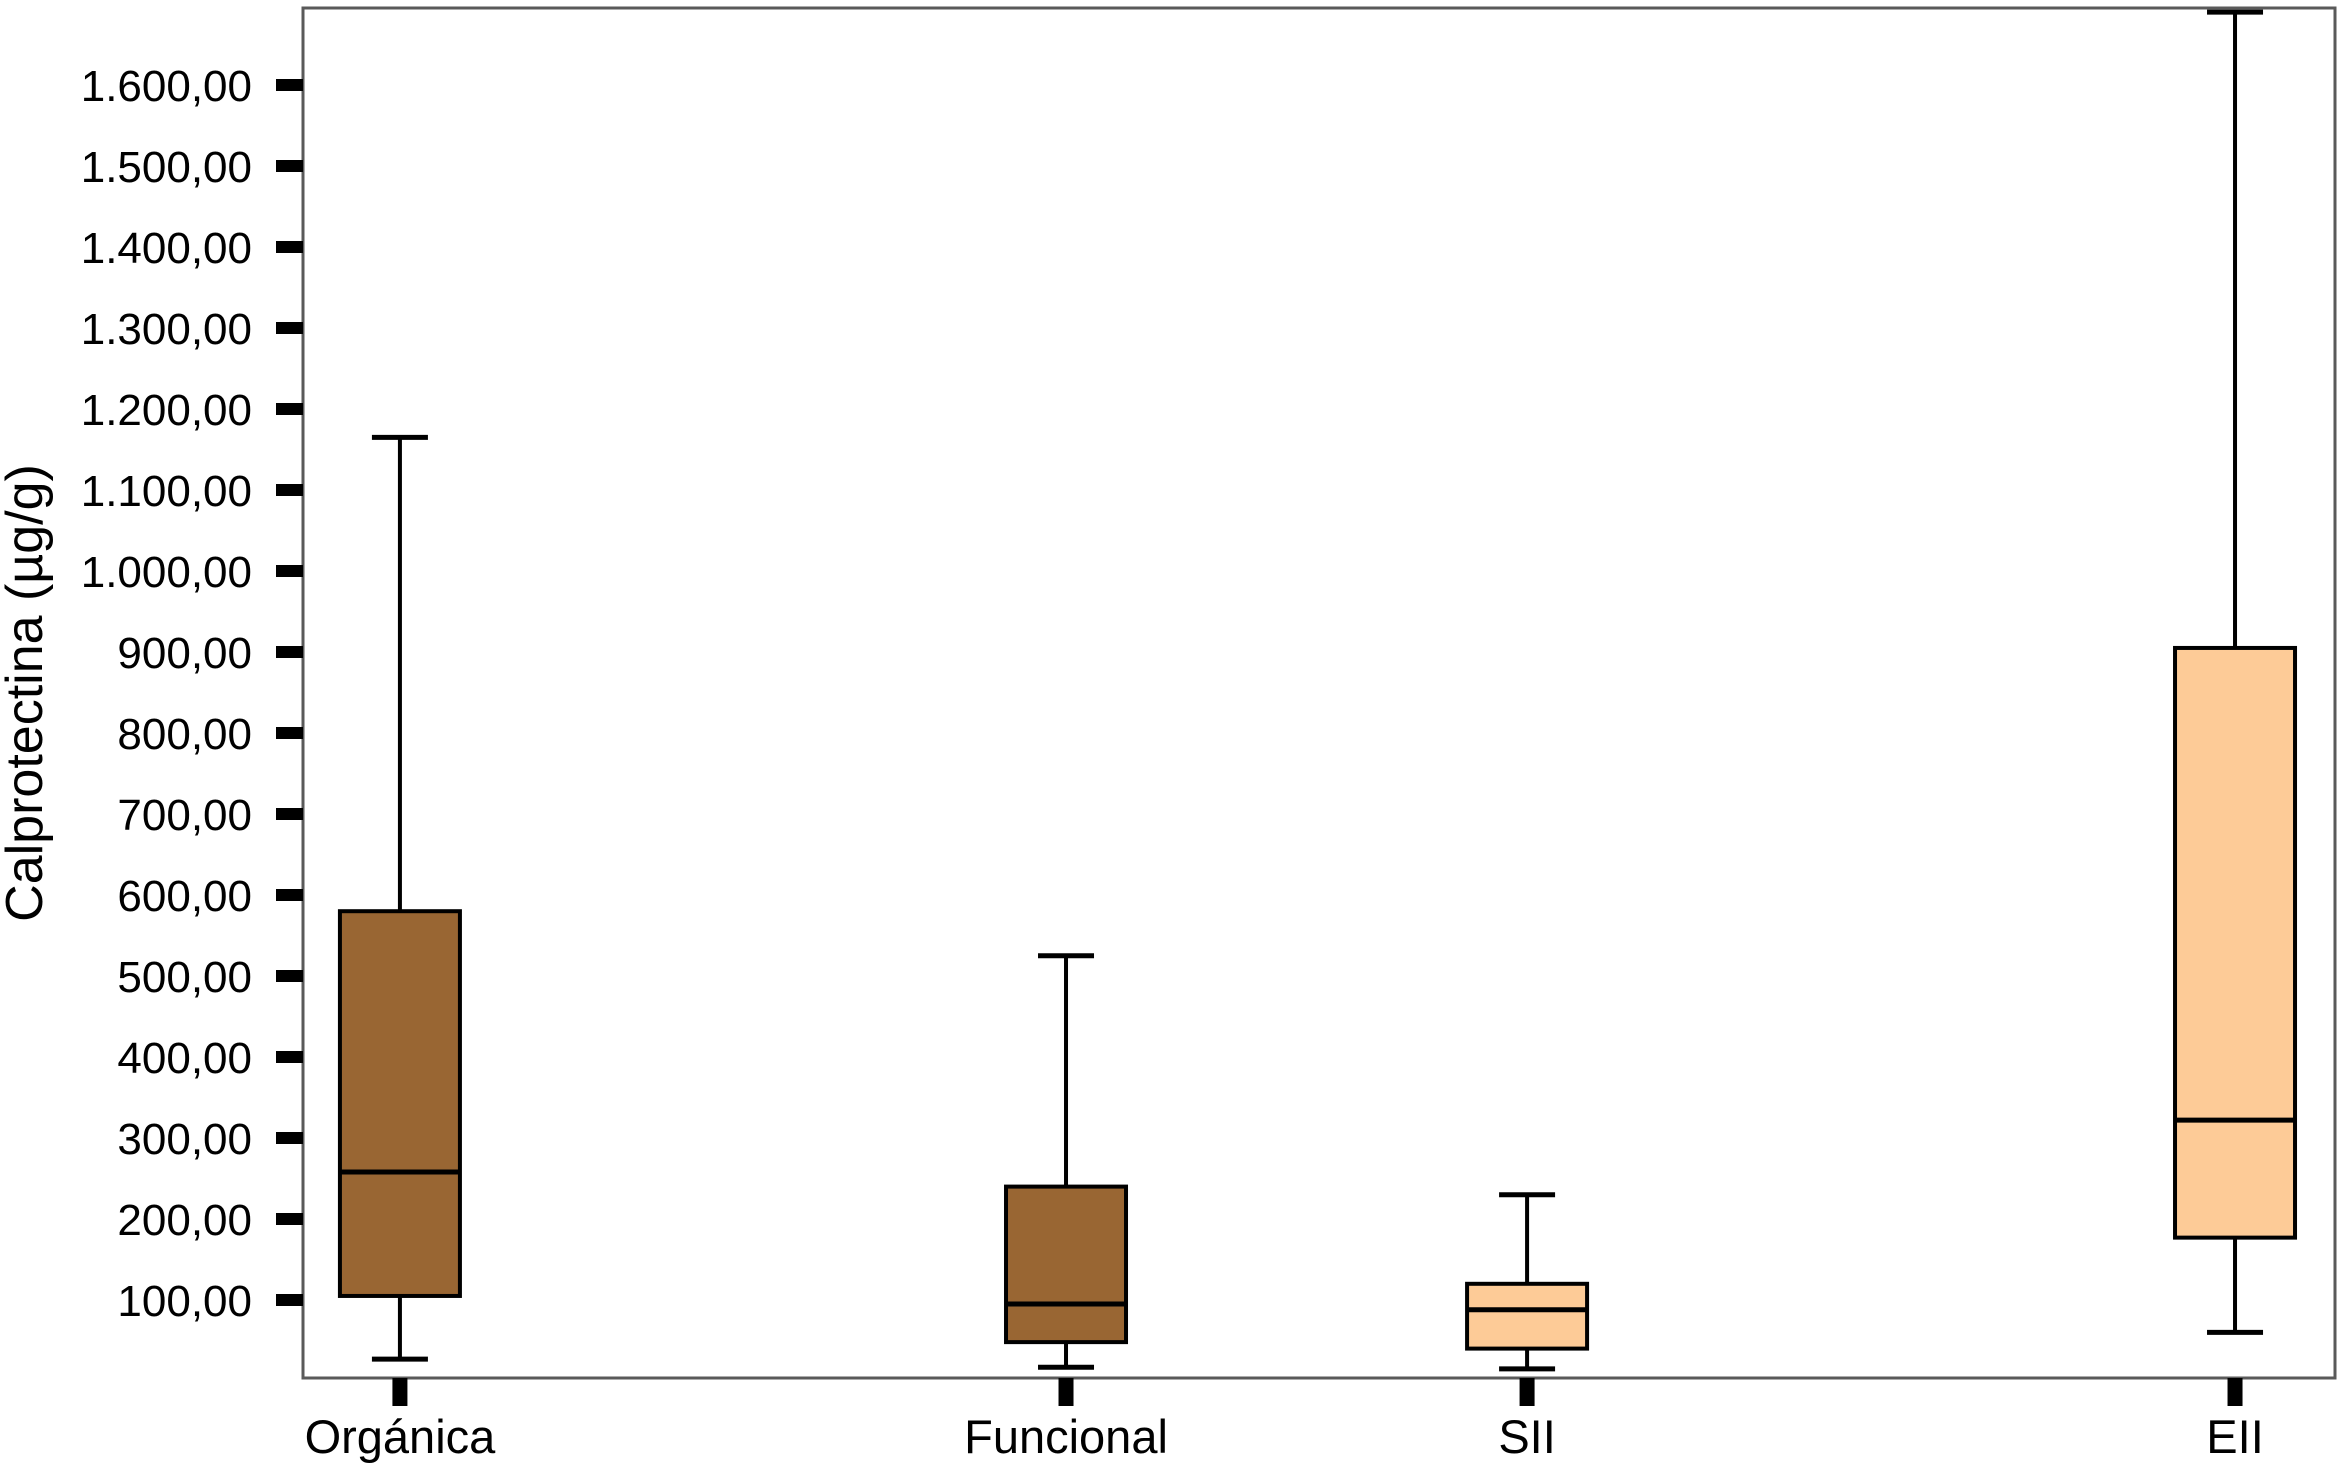 The height and width of the screenshot is (1463, 2340). Describe the element at coordinates (27, 693) in the screenshot. I see `y-axis-title: Calprotectina (µg/g)` at that location.